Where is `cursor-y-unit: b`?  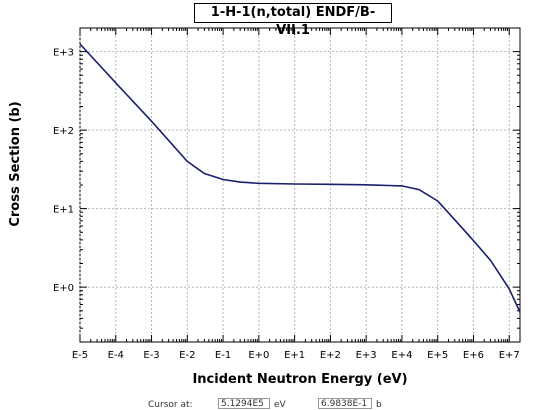
cursor-y-unit: b is located at coordinates (379, 405).